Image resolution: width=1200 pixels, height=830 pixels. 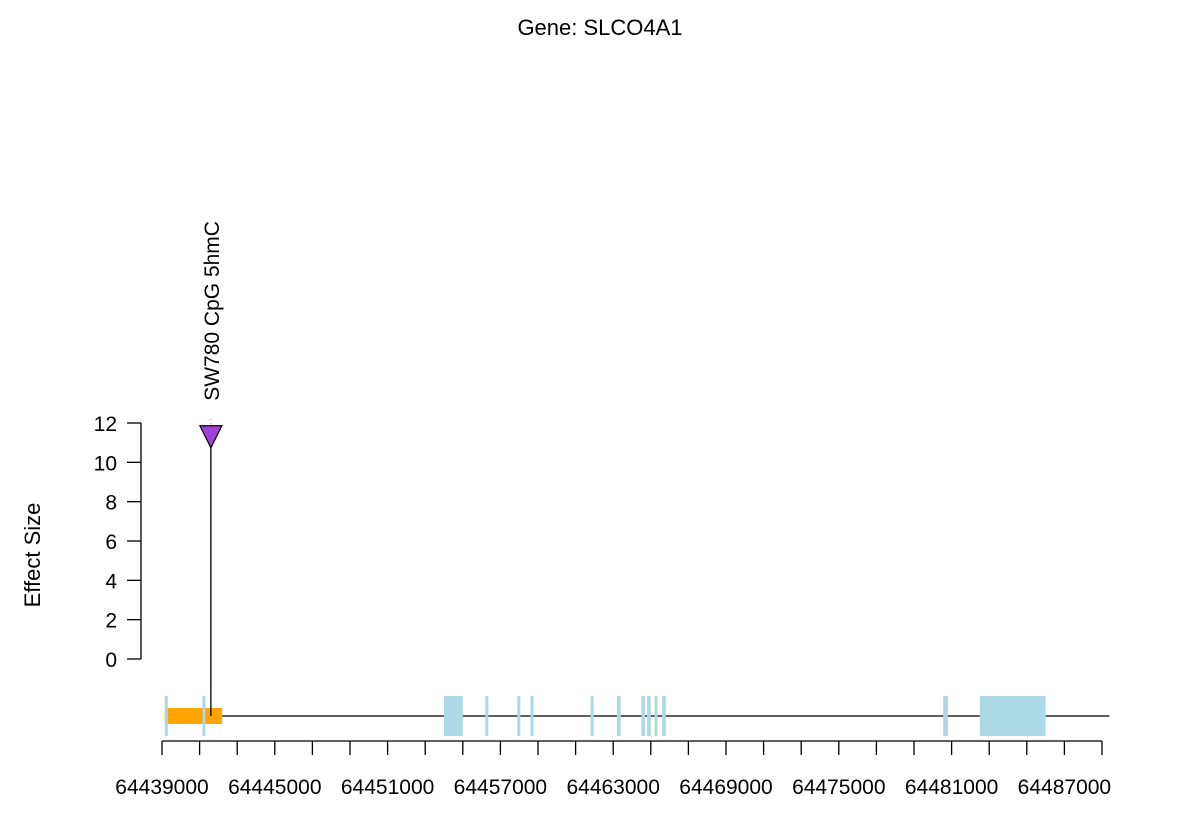 I want to click on y-tick-label: 10, so click(x=105, y=463).